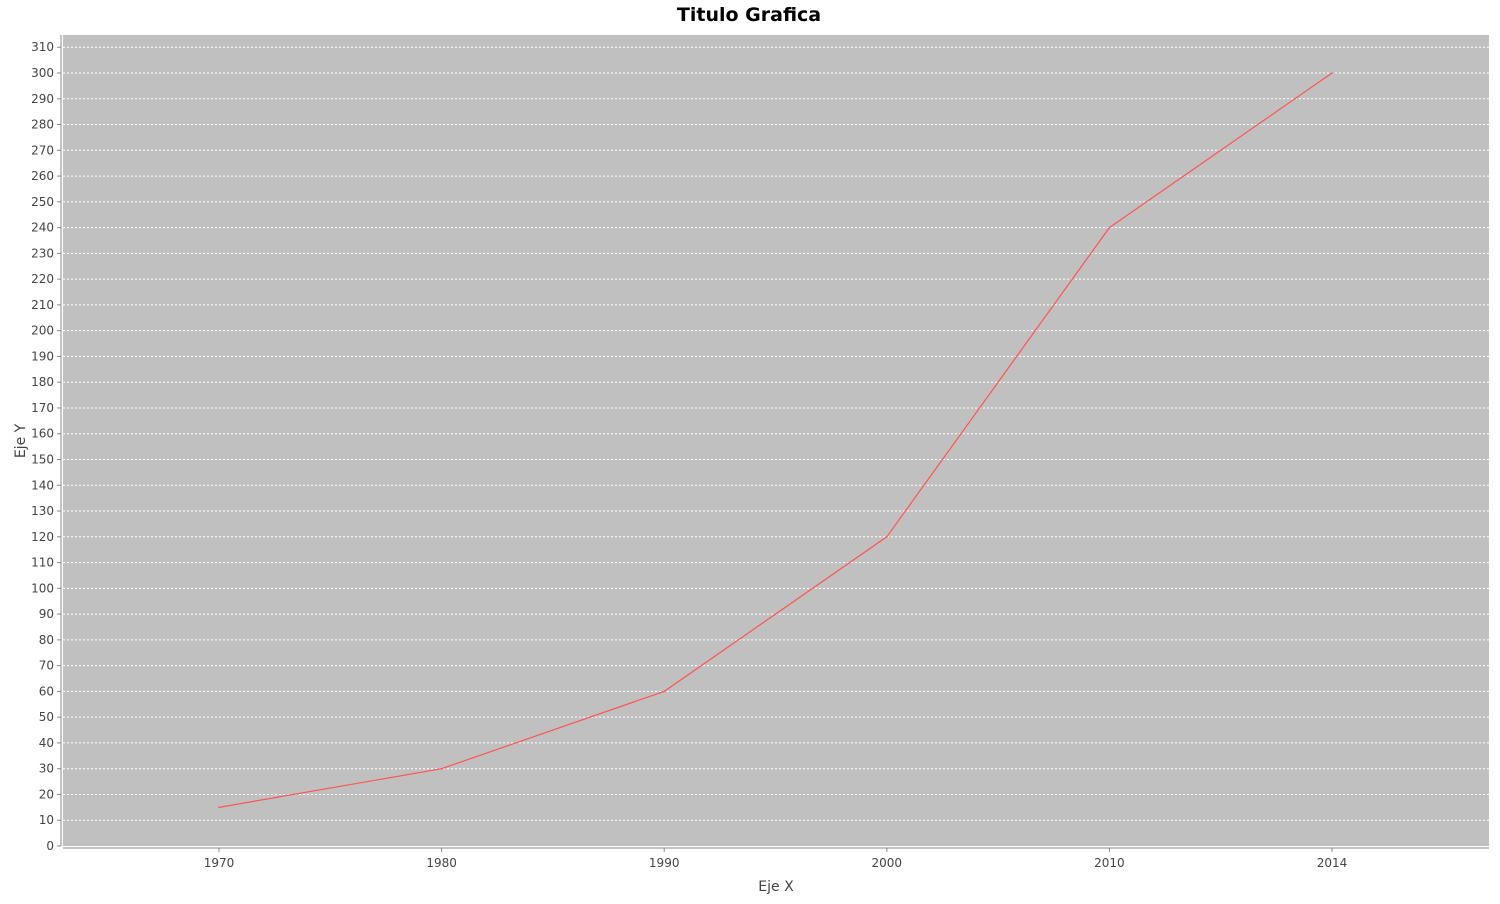 This screenshot has width=1500, height=904. Describe the element at coordinates (42, 202) in the screenshot. I see `y-tick-label: 250` at that location.